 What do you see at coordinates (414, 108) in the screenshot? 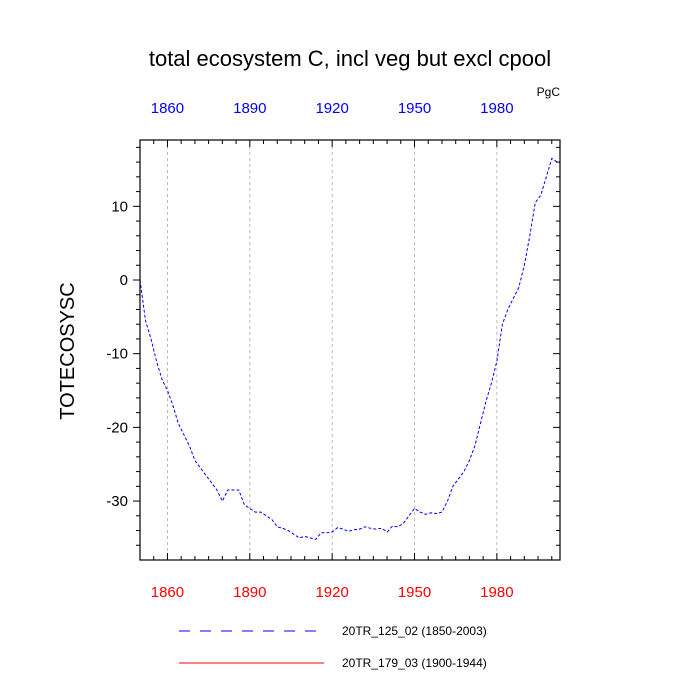
I see `x-tick-label-top-1950: 1950` at bounding box center [414, 108].